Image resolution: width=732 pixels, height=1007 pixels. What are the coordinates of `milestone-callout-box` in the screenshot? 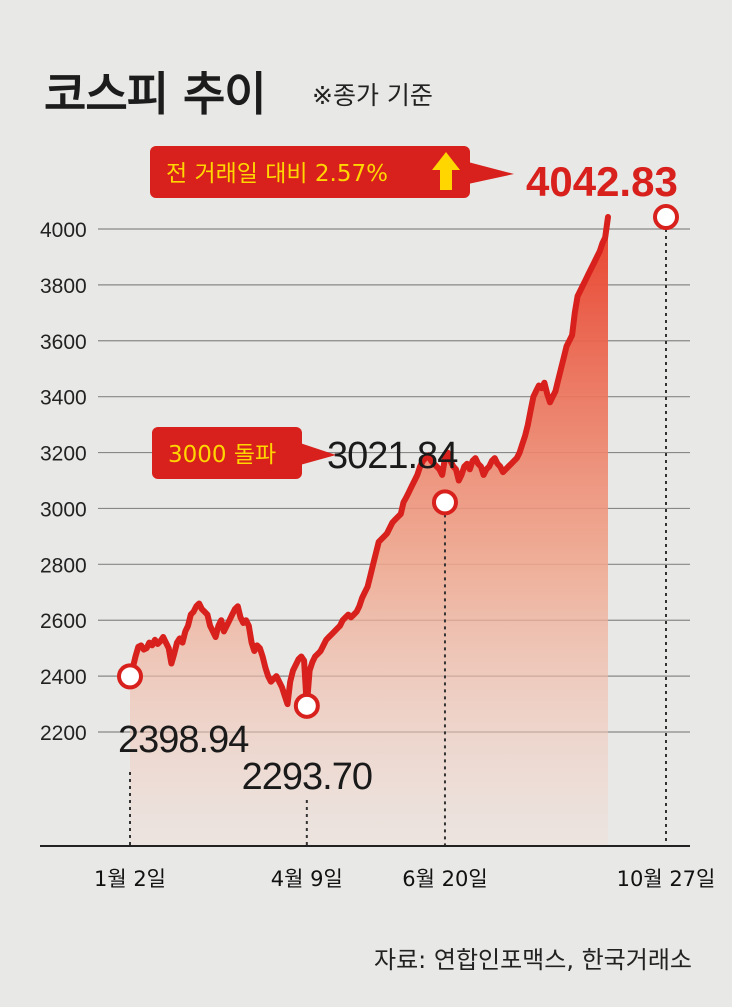 It's located at (227, 453).